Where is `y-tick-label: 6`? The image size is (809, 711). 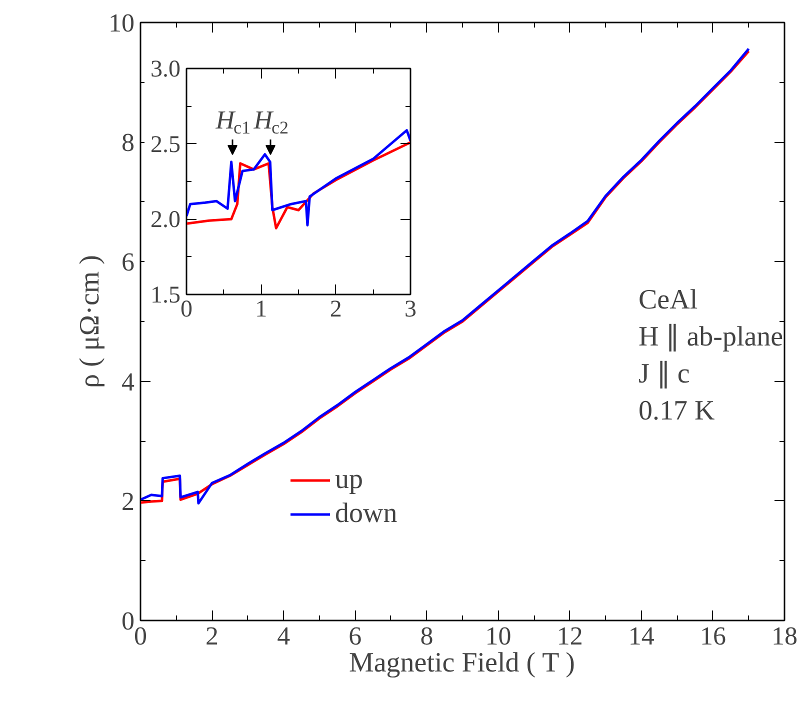 y-tick-label: 6 is located at coordinates (128, 262).